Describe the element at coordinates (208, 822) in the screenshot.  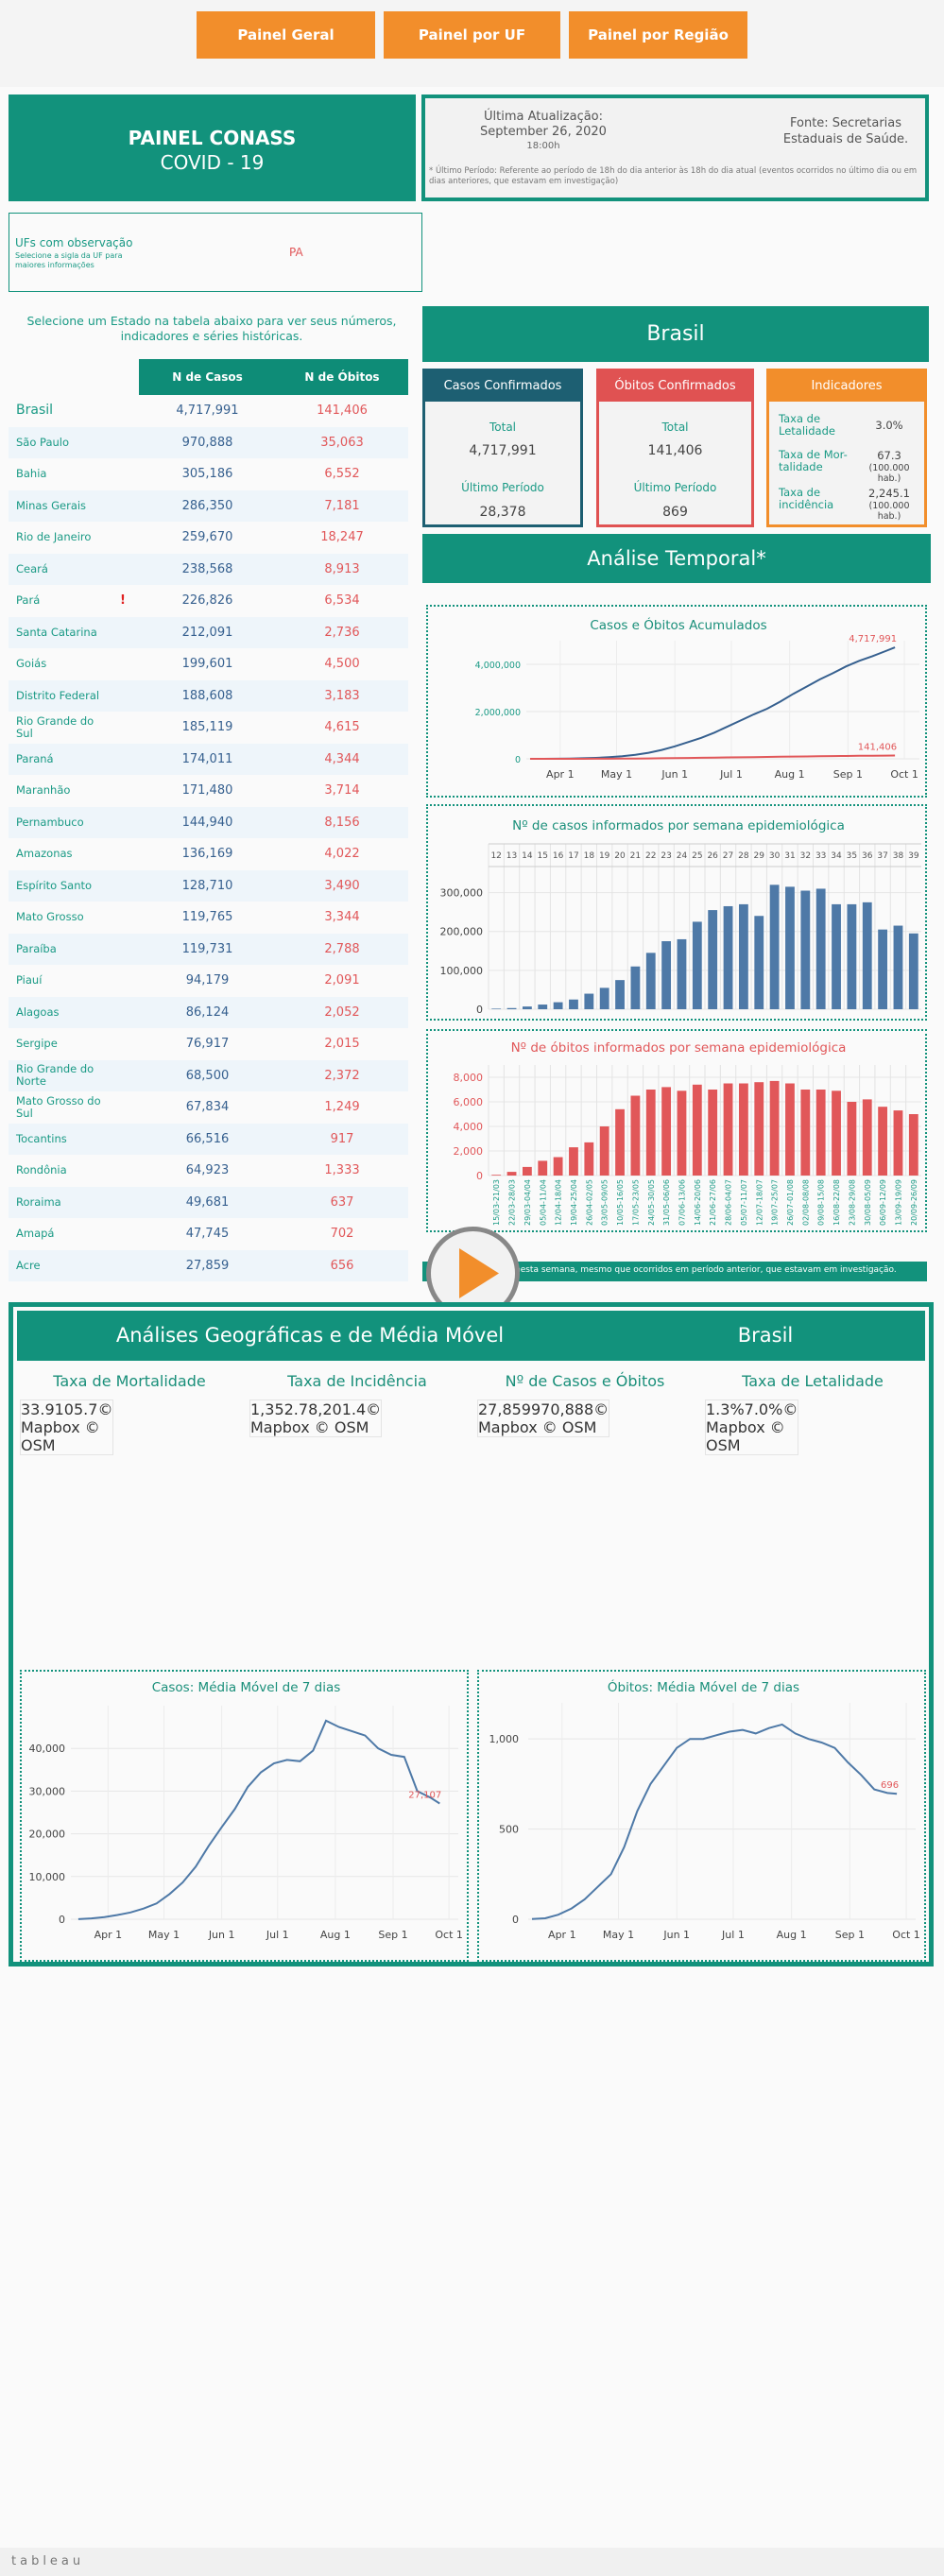
I see `table-row: Pernambuco 144,940 8,156` at that location.